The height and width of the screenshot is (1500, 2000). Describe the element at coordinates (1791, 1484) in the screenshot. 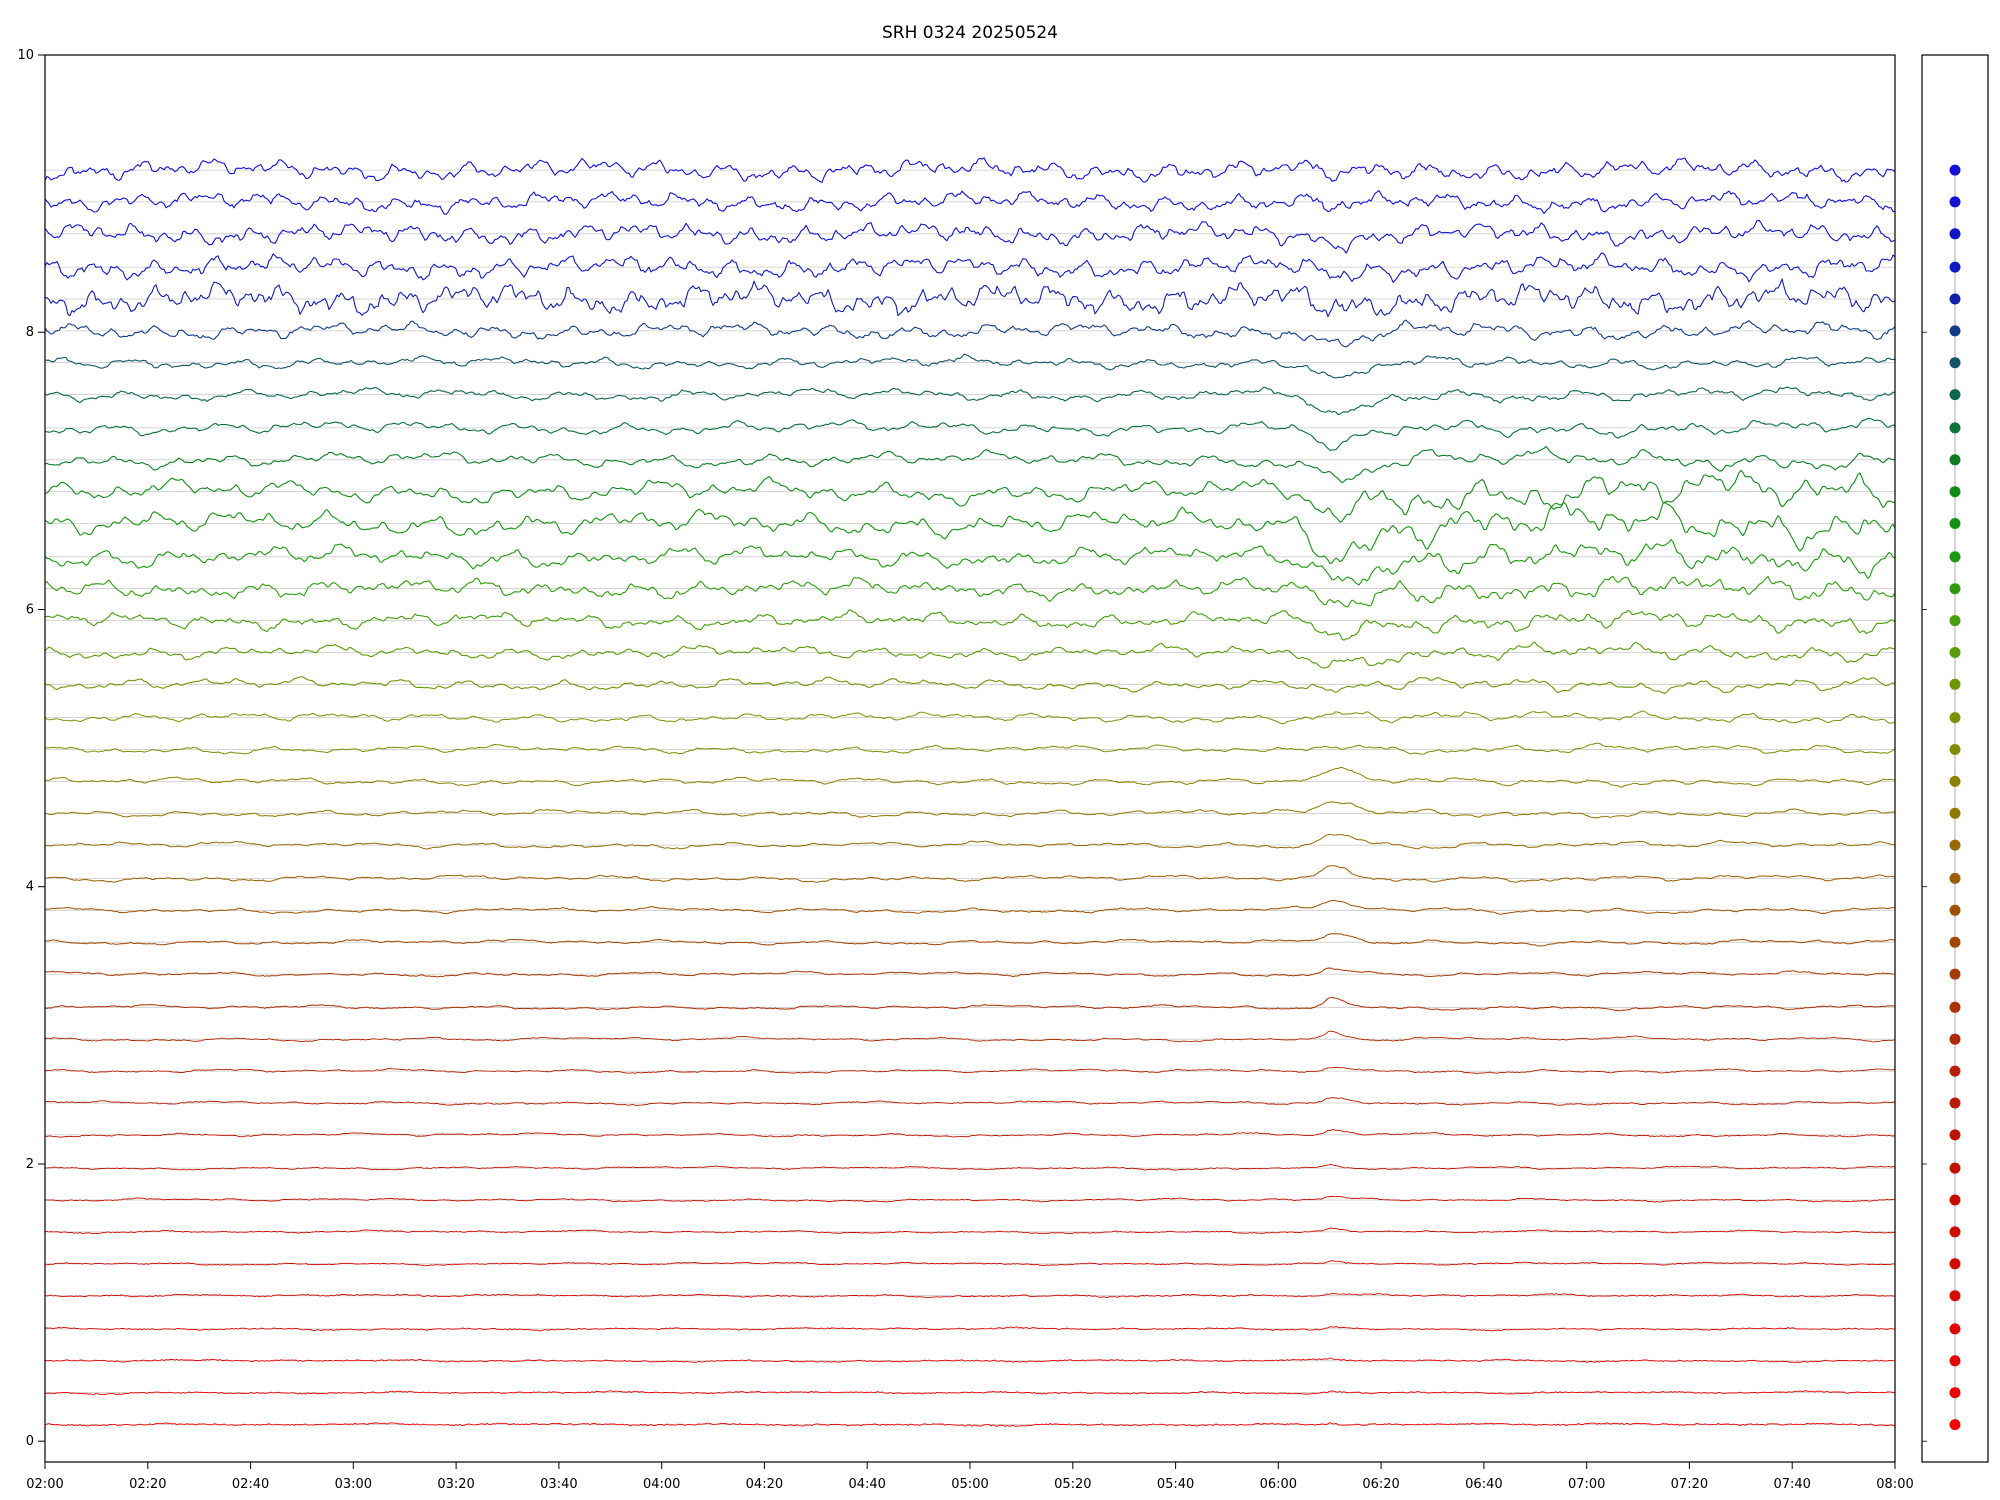

I see `x-tick-label: 07:40` at that location.